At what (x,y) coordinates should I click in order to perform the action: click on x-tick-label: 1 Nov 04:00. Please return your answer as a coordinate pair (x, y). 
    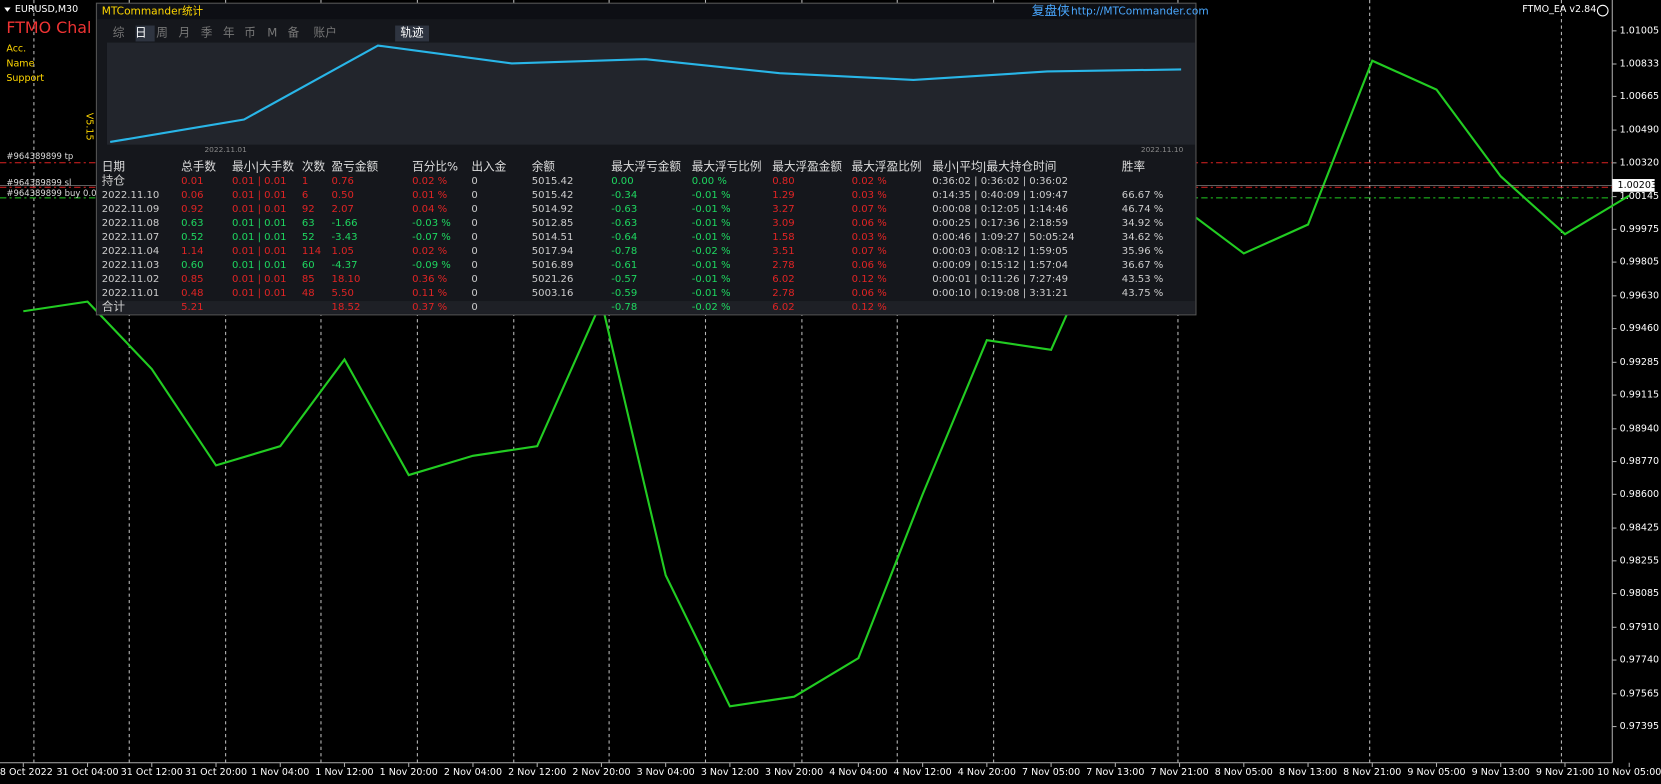
    Looking at the image, I should click on (280, 772).